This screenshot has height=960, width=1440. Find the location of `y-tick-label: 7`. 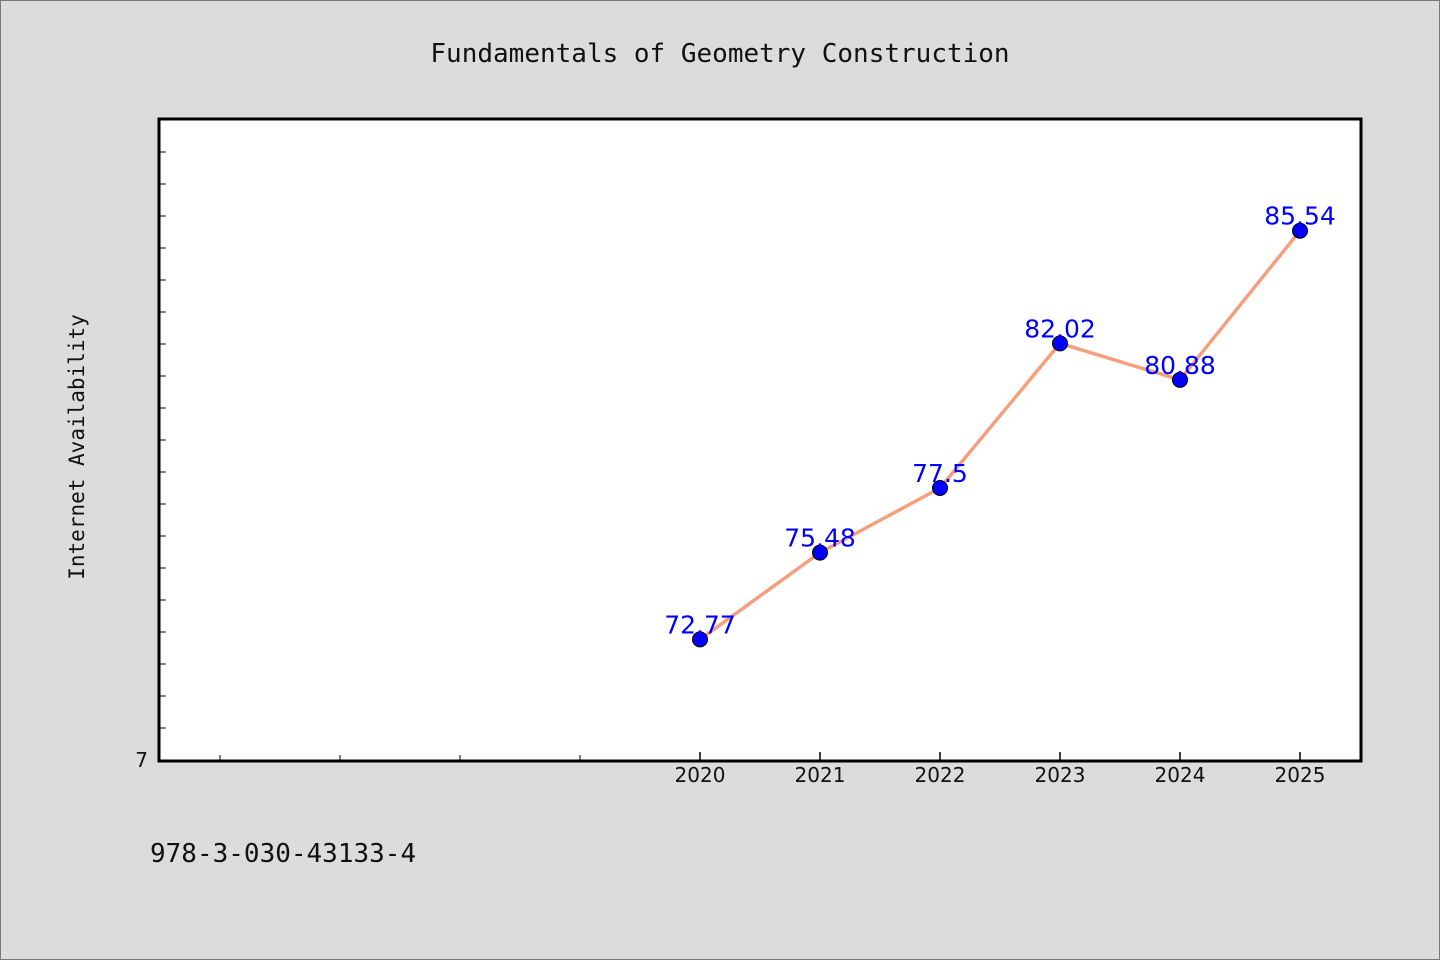

y-tick-label: 7 is located at coordinates (141, 760).